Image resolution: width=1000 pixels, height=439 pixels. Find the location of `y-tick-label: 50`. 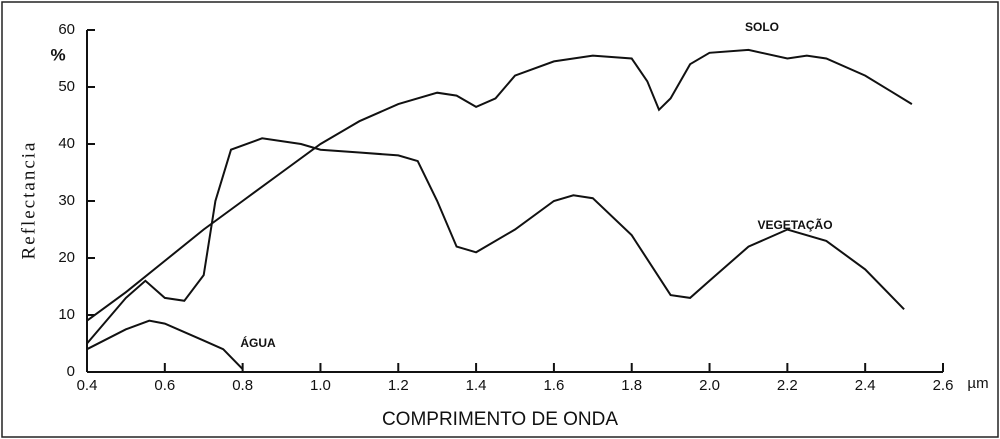

y-tick-label: 50 is located at coordinates (66, 86).